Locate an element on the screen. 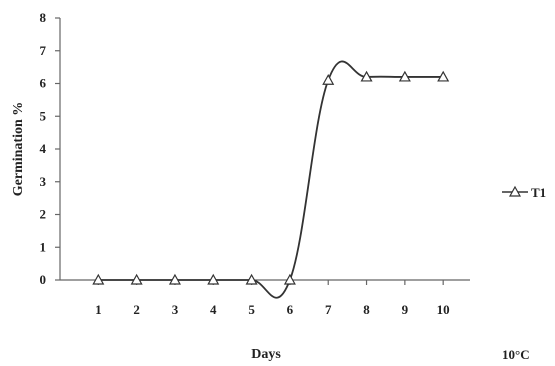  y-tick-label: 8 is located at coordinates (43, 17).